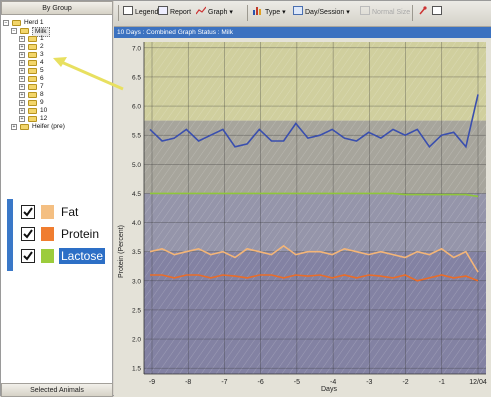 The height and width of the screenshot is (397, 491). I want to click on graph-icon, so click(201, 10).